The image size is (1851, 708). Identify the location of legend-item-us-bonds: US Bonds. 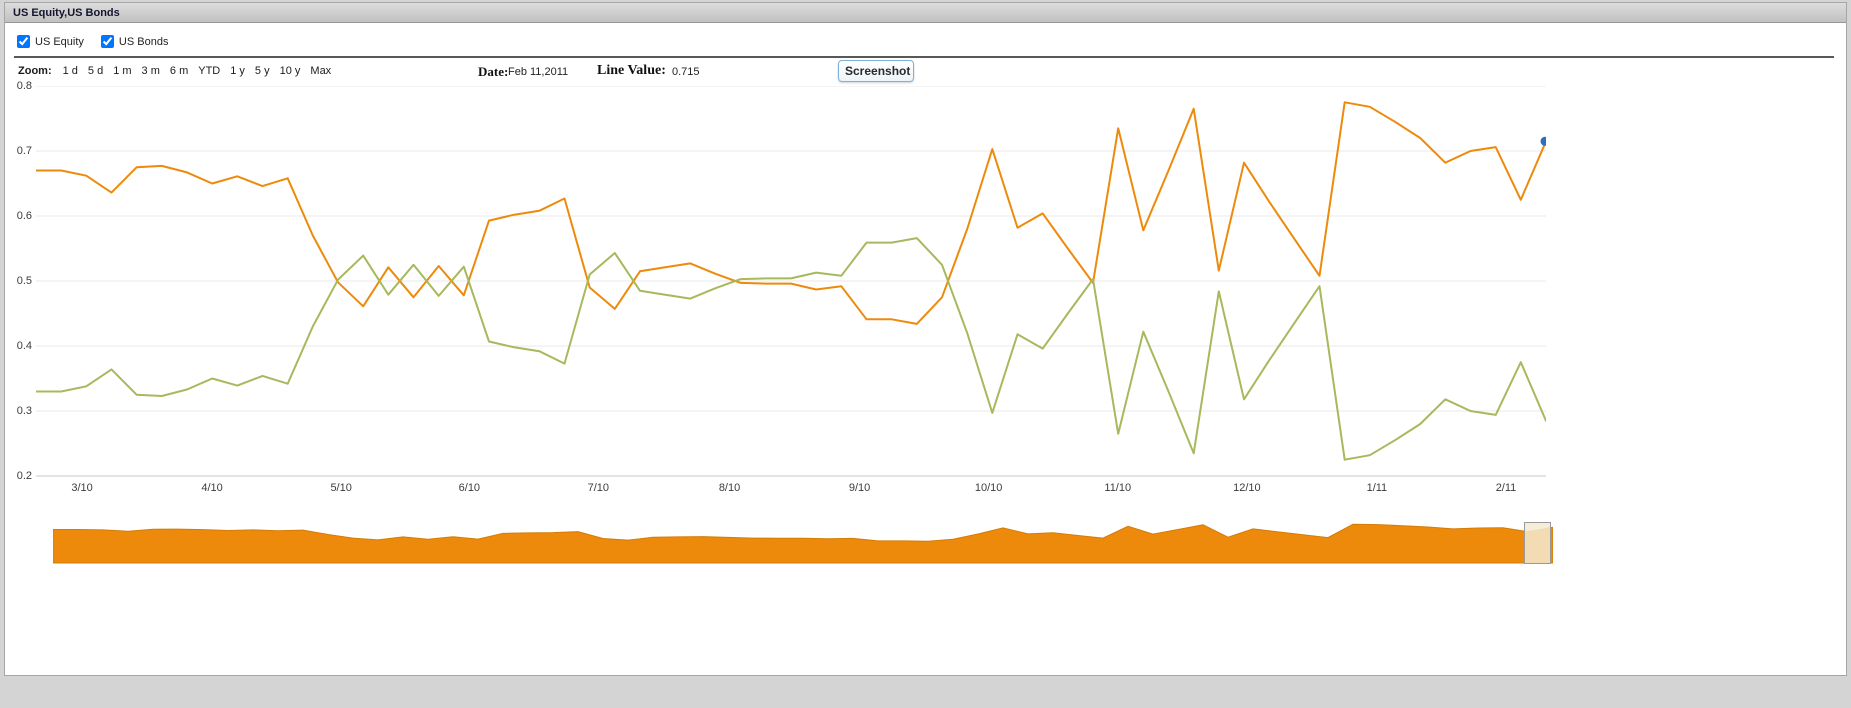
(134, 41).